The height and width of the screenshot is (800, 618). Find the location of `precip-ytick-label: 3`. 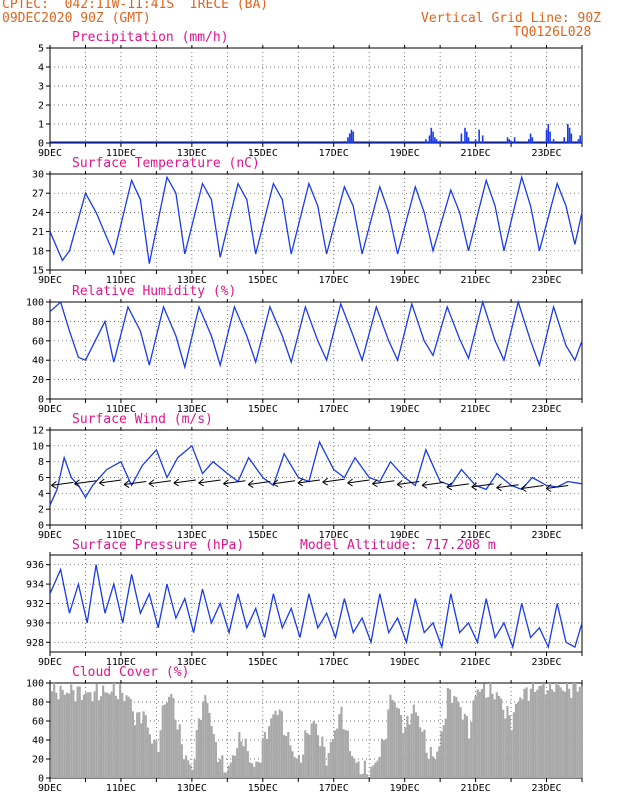

precip-ytick-label: 3 is located at coordinates (41, 87).